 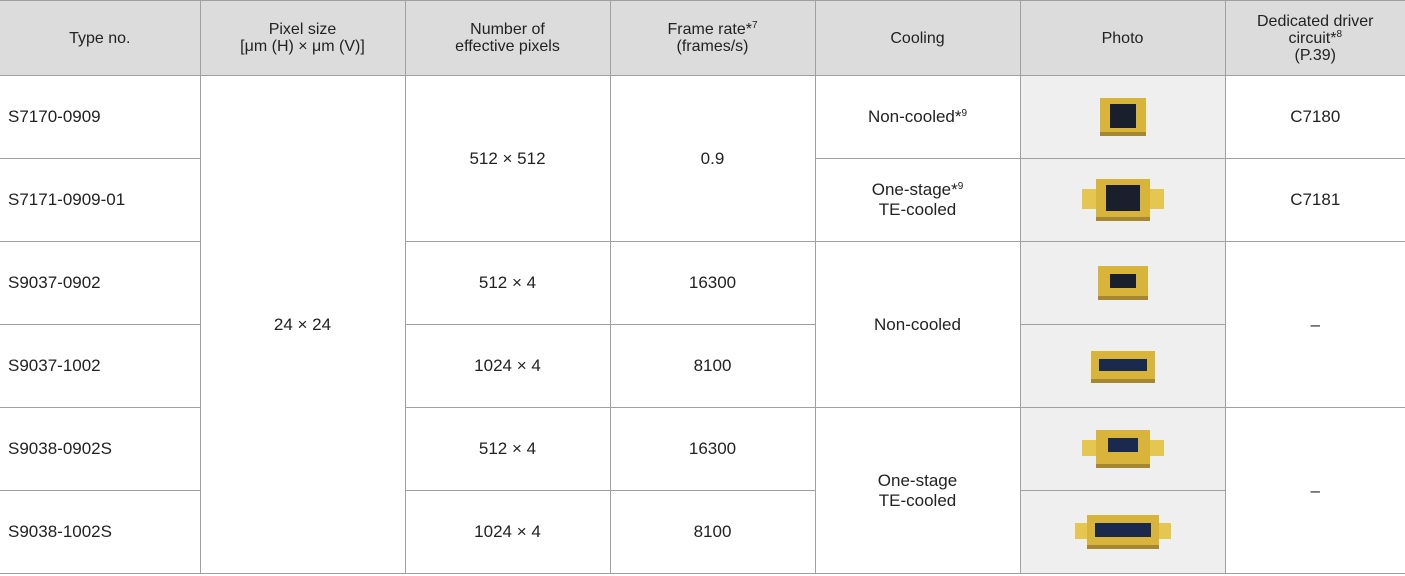 I want to click on cooling-text: One-stage*, so click(x=914, y=189).